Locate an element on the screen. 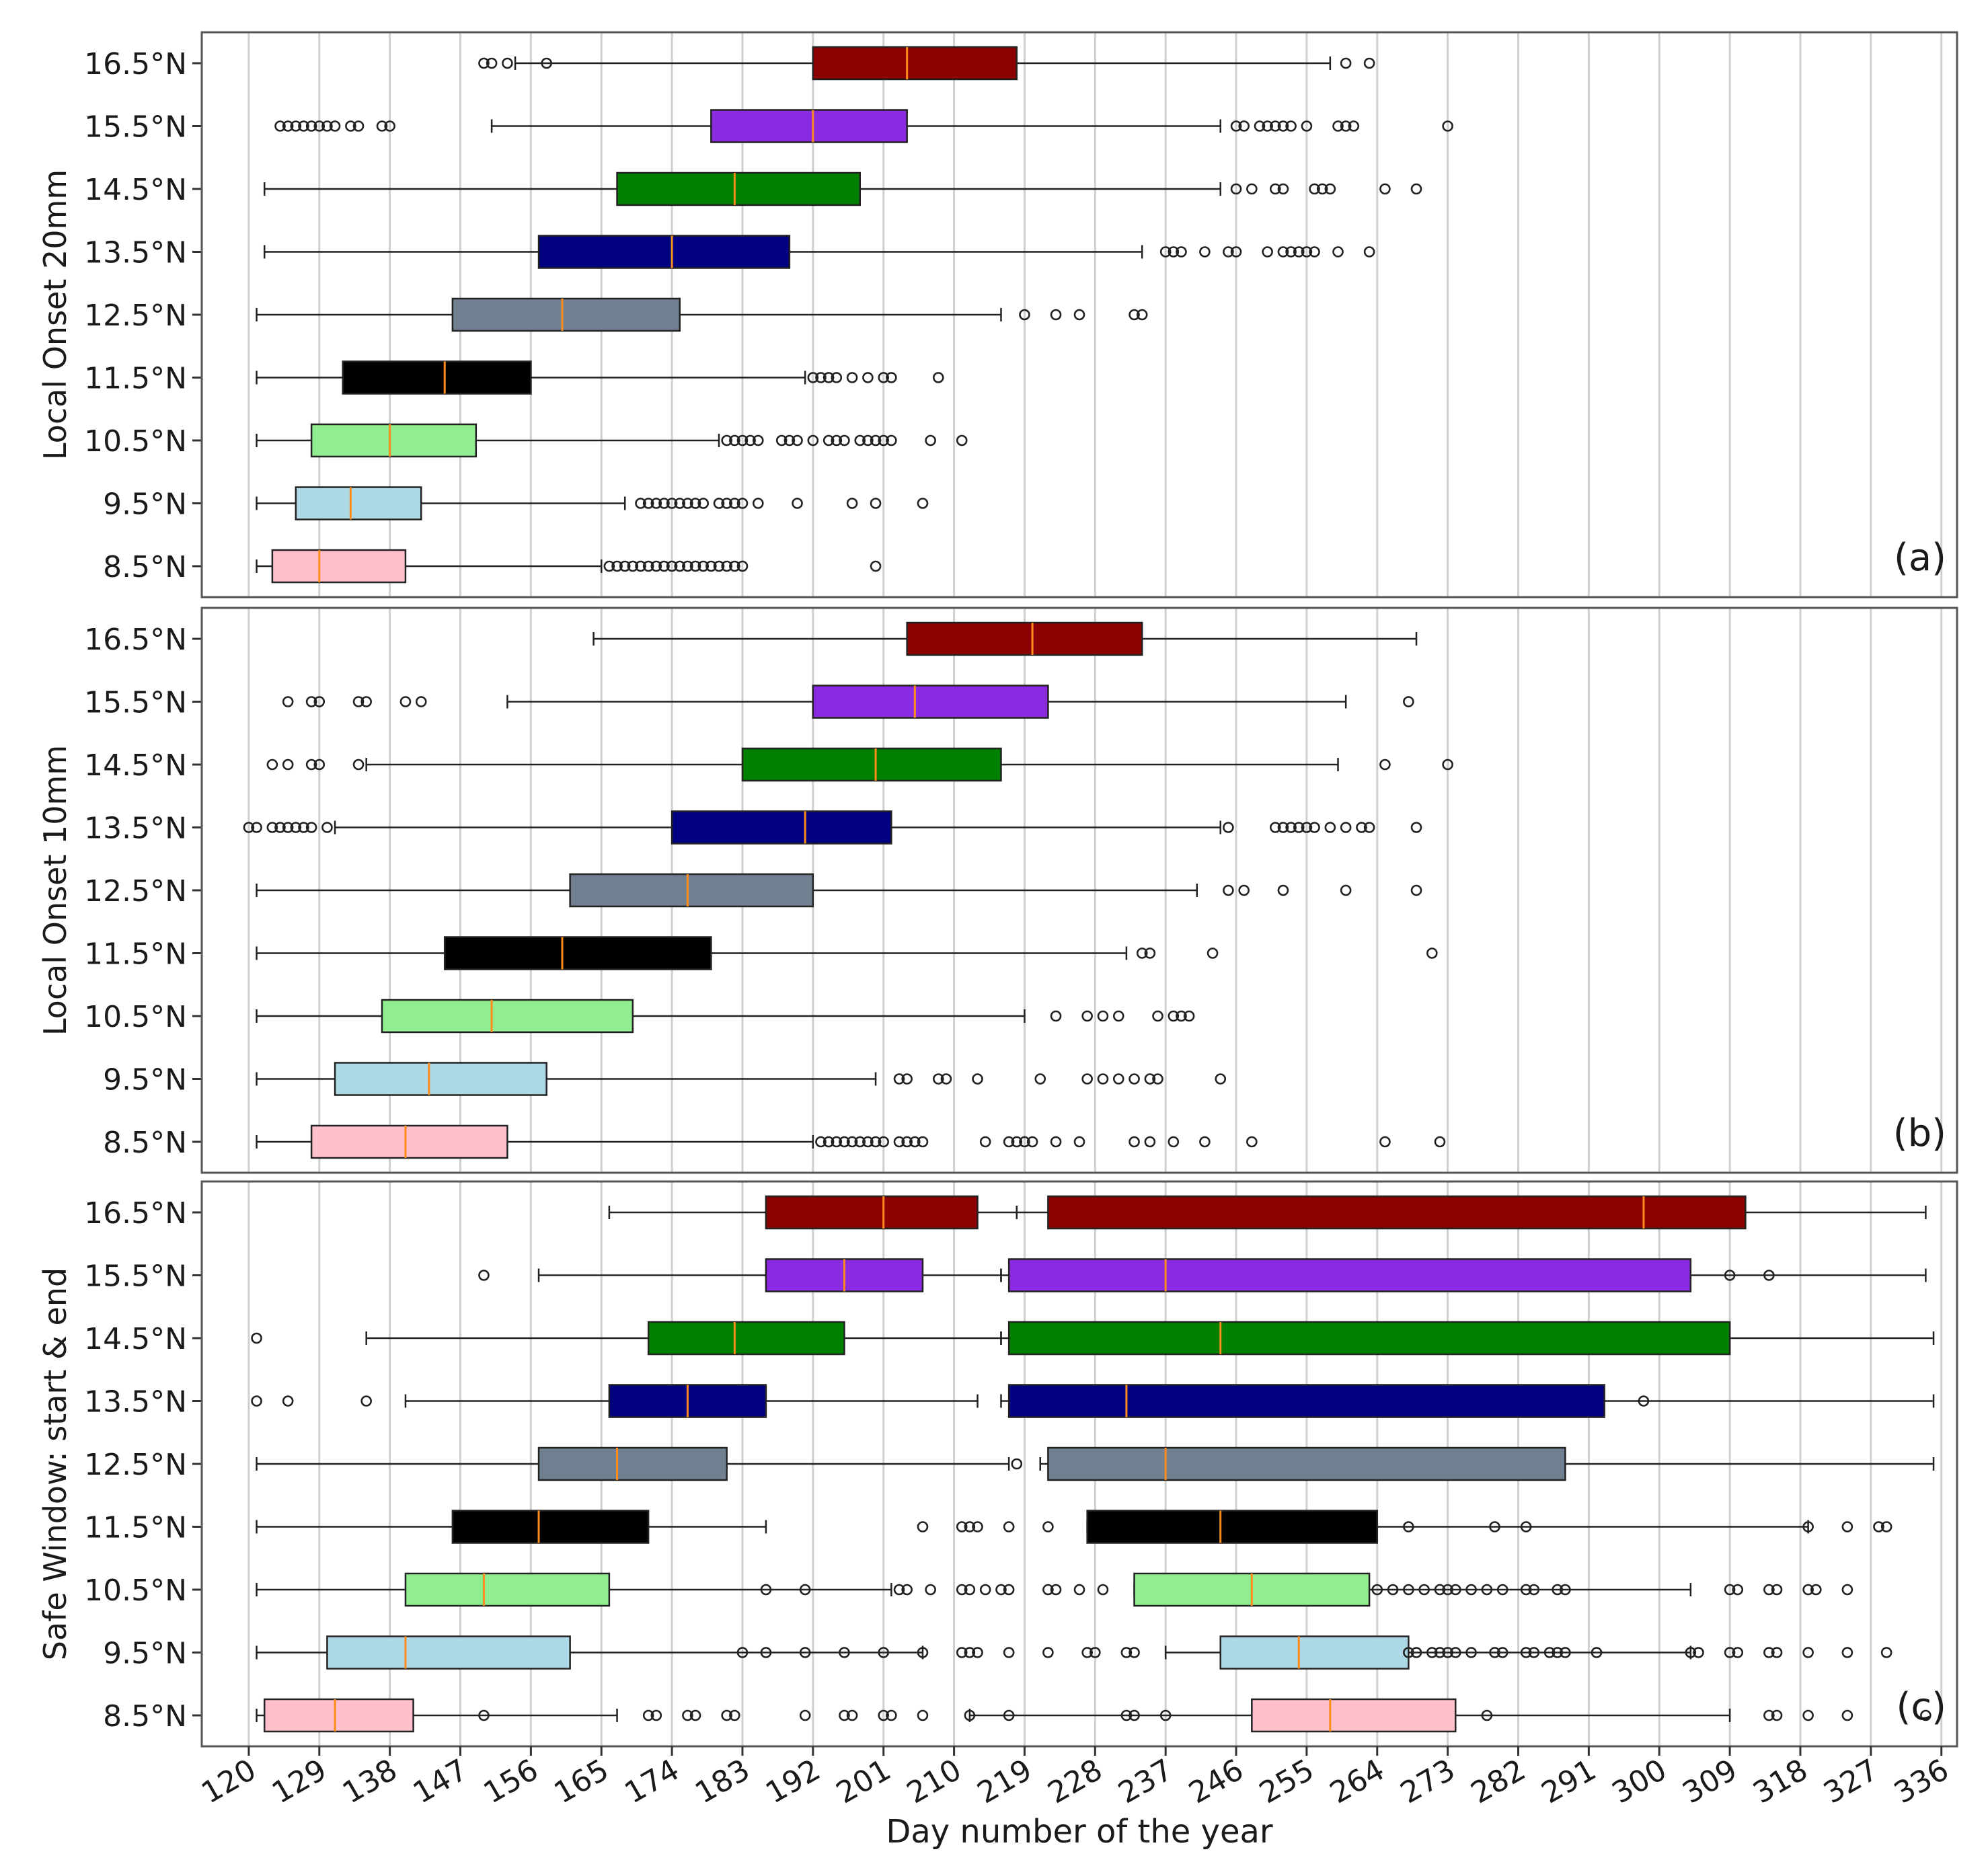  box-11.5-end is located at coordinates (1490, 1527).